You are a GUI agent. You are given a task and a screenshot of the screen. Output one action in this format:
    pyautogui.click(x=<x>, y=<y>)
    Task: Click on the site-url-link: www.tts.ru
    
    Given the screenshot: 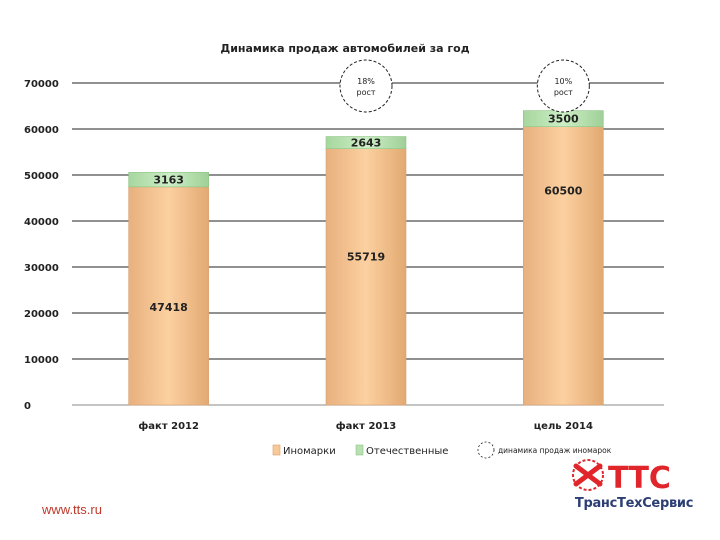 What is the action you would take?
    pyautogui.click(x=72, y=509)
    